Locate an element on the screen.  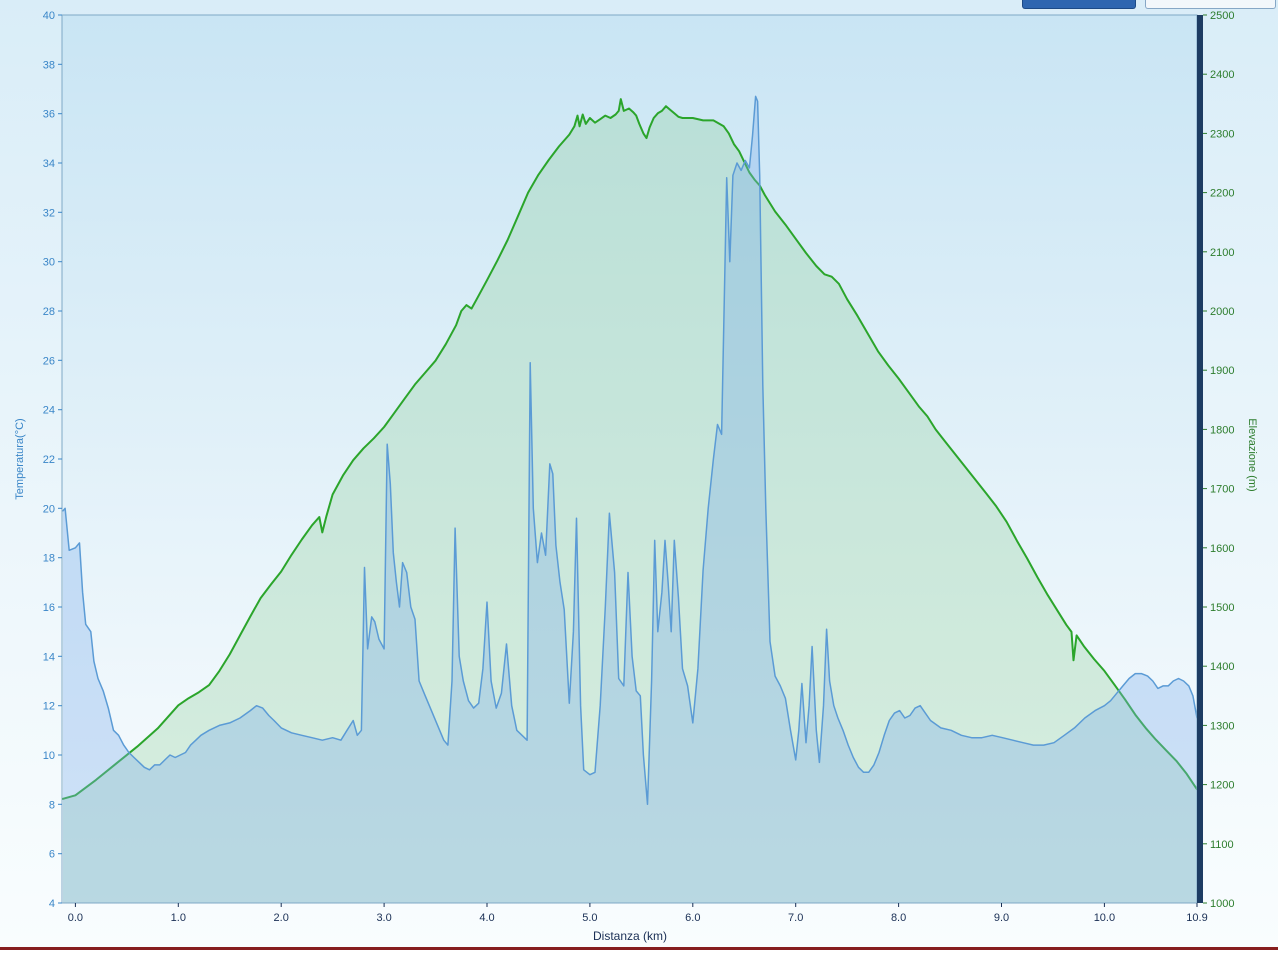
x-axis-tick-label: 8.0 is located at coordinates (898, 918).